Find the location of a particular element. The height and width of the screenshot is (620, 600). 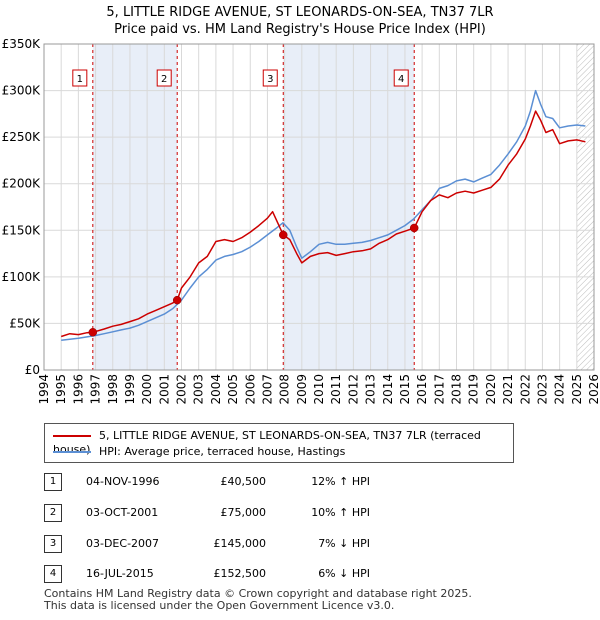

x-tick-label: 1995 is located at coordinates (61, 389).